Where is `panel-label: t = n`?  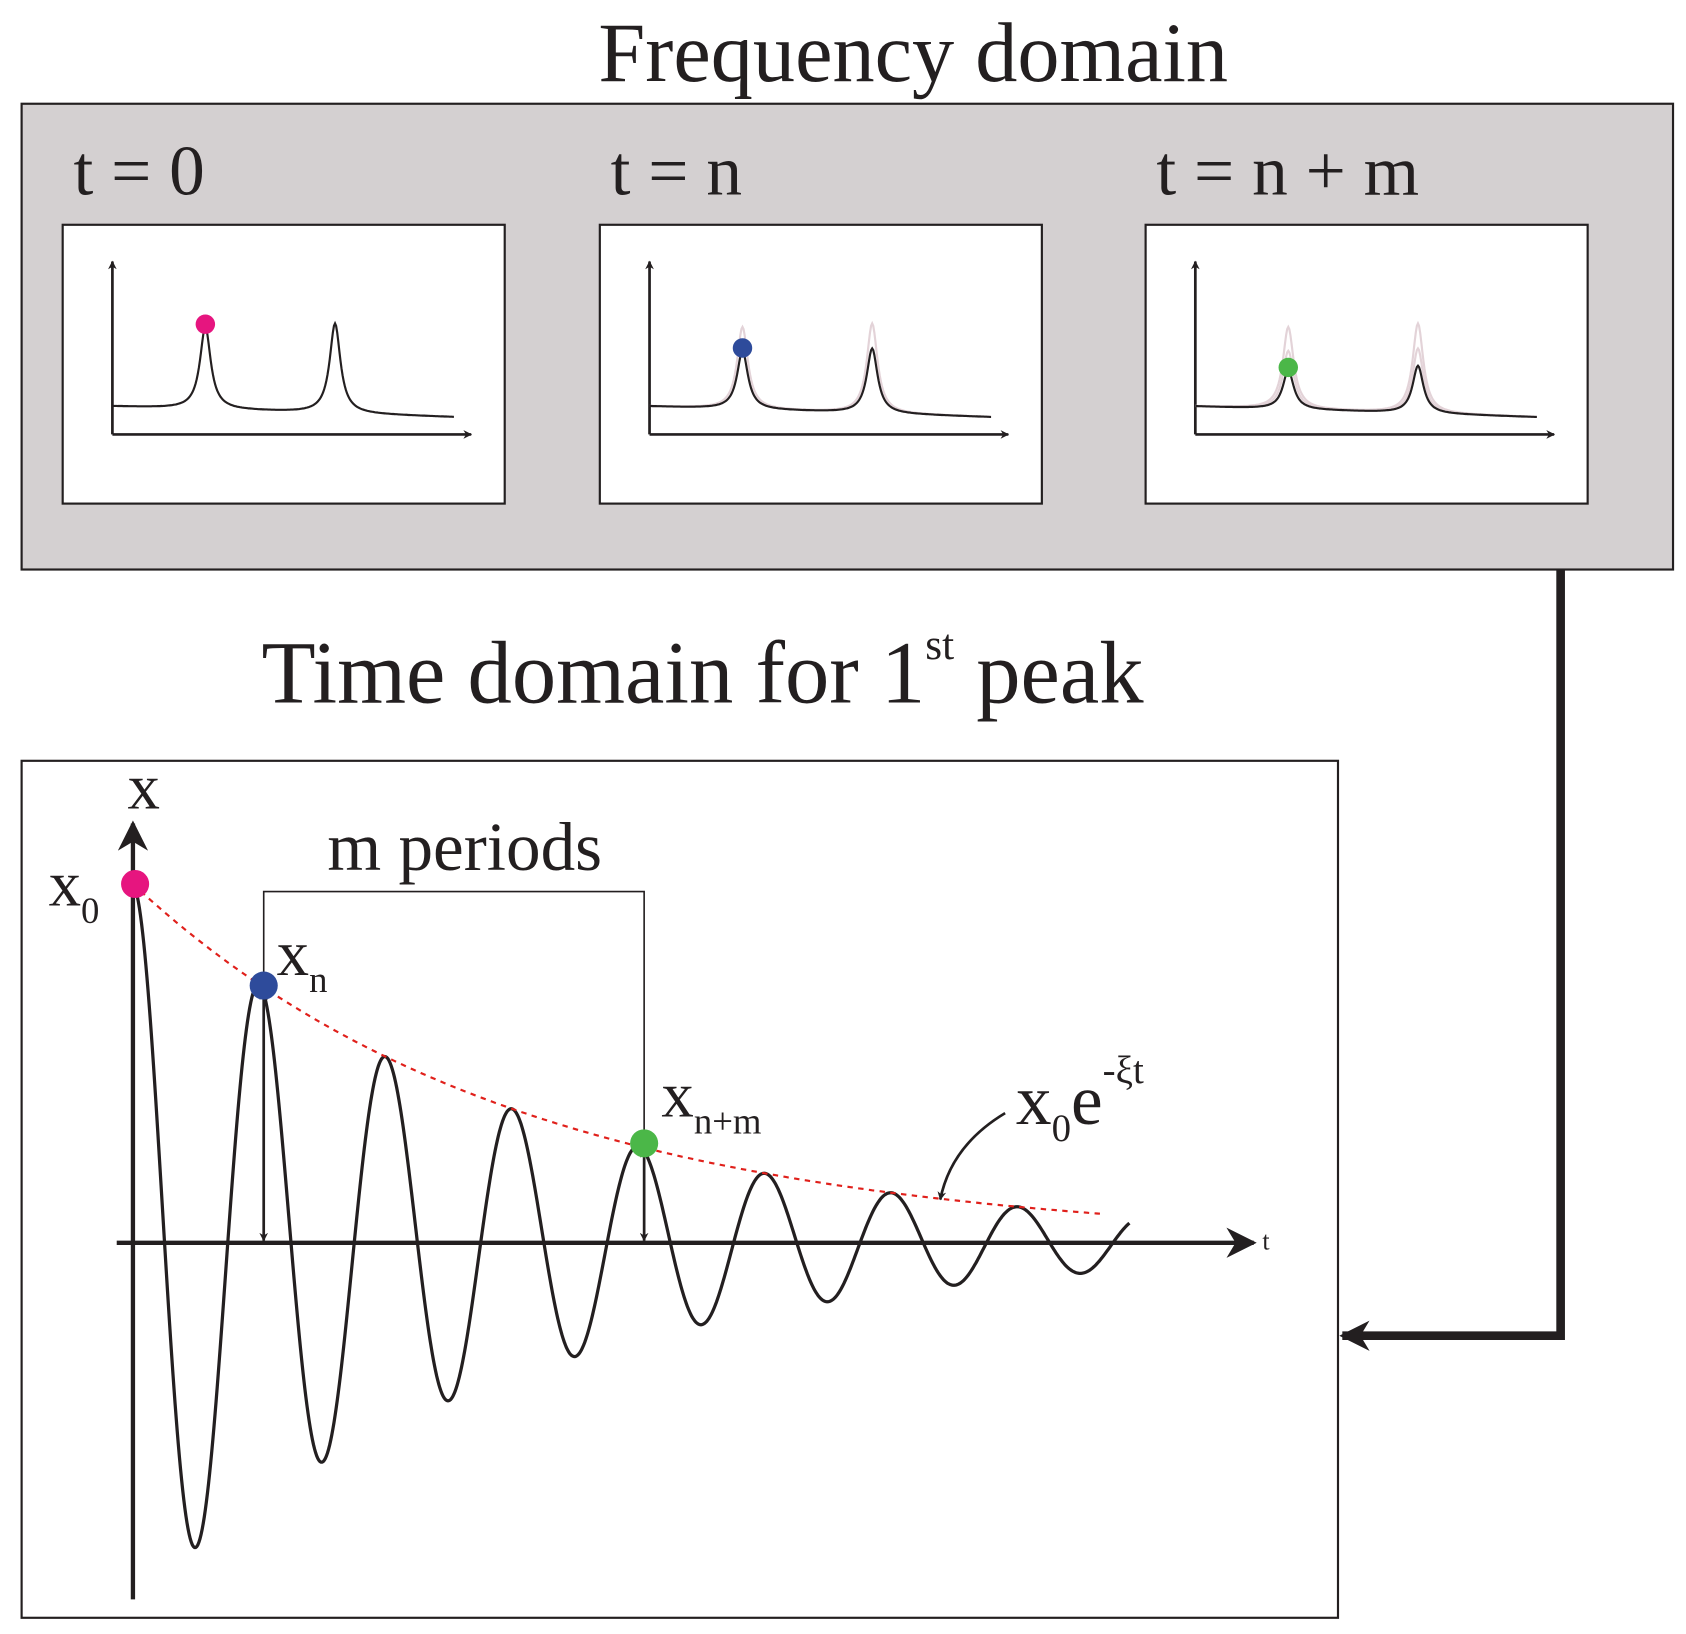
panel-label: t = n is located at coordinates (676, 171).